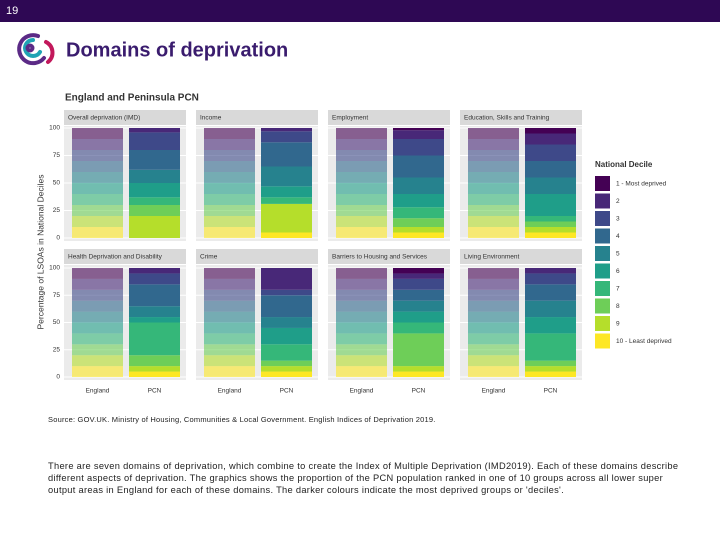 The height and width of the screenshot is (540, 720). What do you see at coordinates (54, 128) in the screenshot?
I see `y-tick-label: 100` at bounding box center [54, 128].